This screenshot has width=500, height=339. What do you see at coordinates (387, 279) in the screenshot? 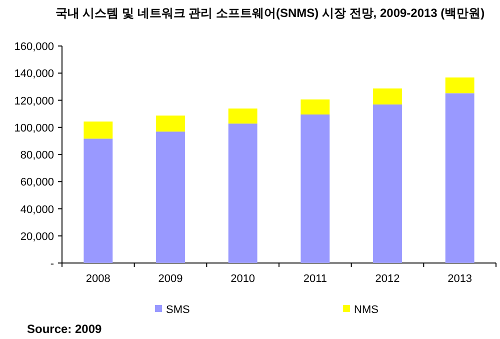
I see `x-tick-label: 2012` at bounding box center [387, 279].